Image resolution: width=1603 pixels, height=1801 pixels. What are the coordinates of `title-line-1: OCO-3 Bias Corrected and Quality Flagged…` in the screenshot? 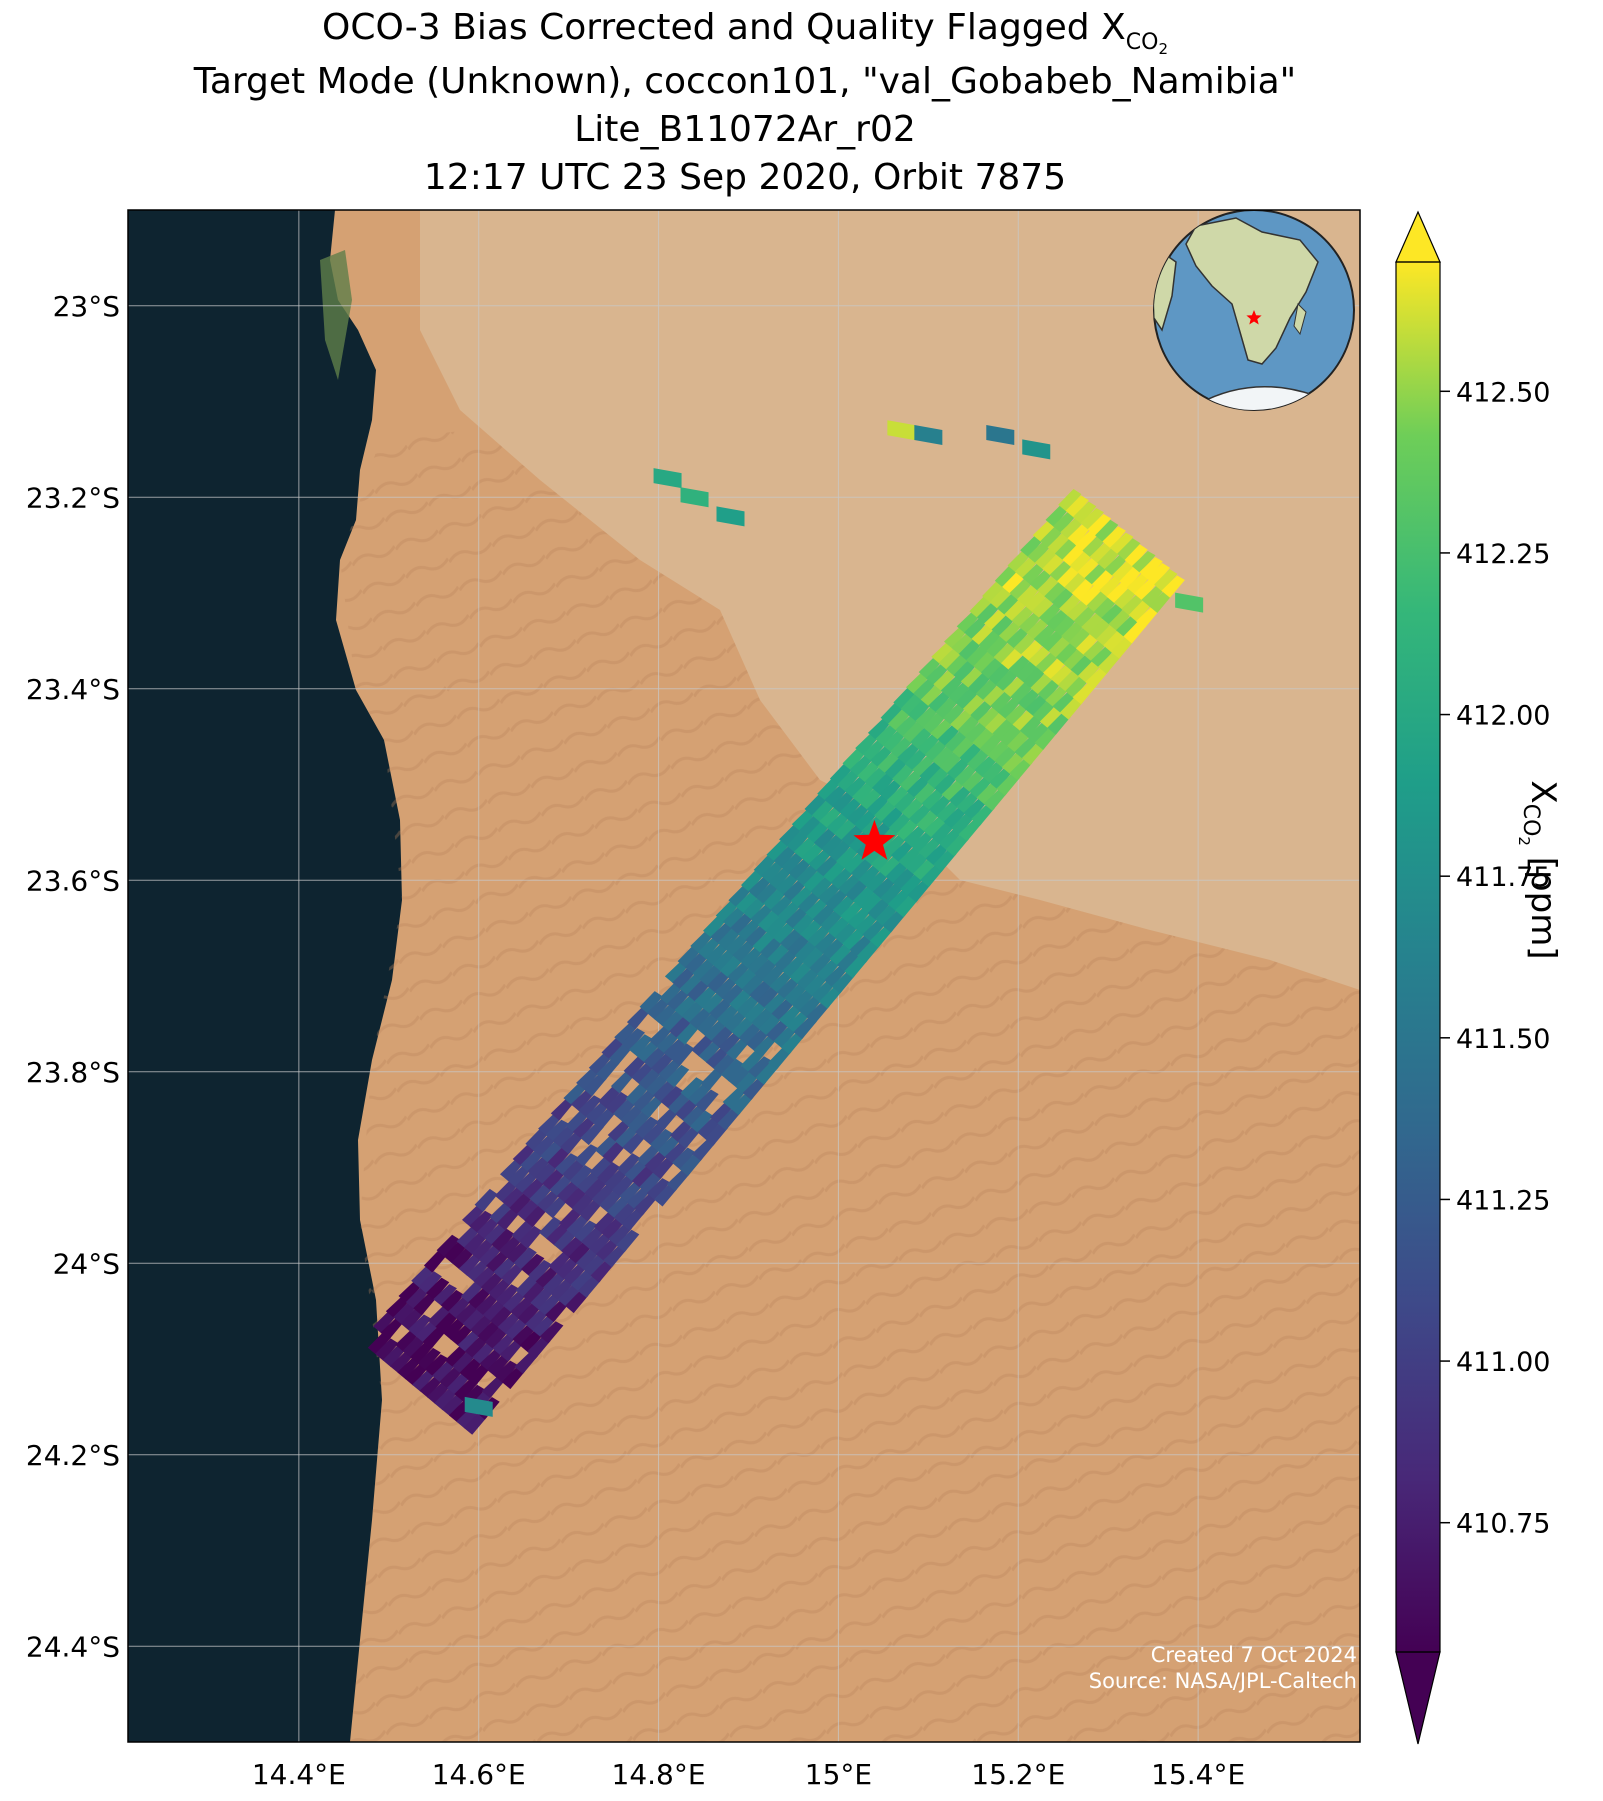 It's located at (745, 31).